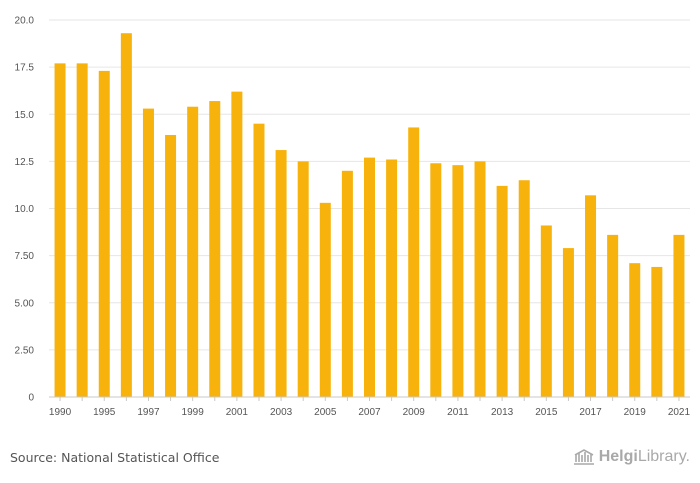 This screenshot has width=700, height=483. What do you see at coordinates (215, 249) in the screenshot?
I see `bar-2000` at bounding box center [215, 249].